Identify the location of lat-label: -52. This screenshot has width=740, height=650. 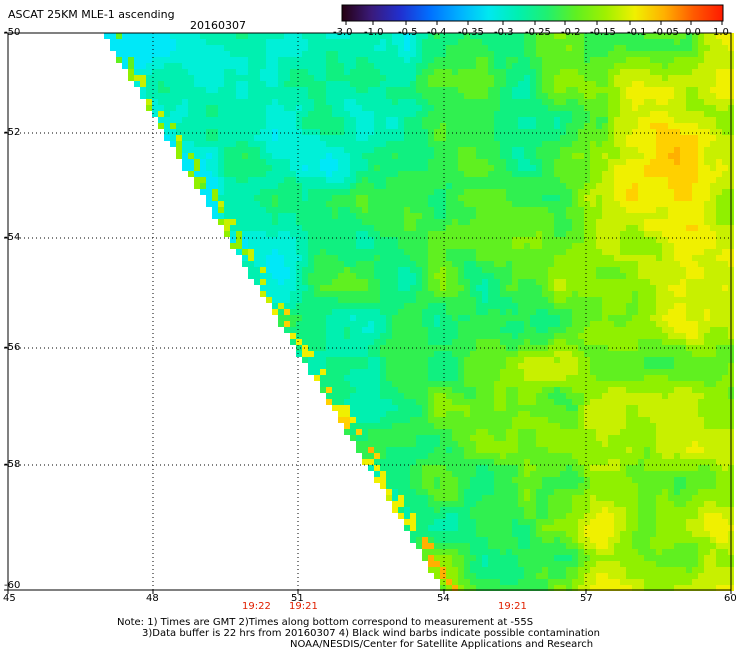
(12, 132).